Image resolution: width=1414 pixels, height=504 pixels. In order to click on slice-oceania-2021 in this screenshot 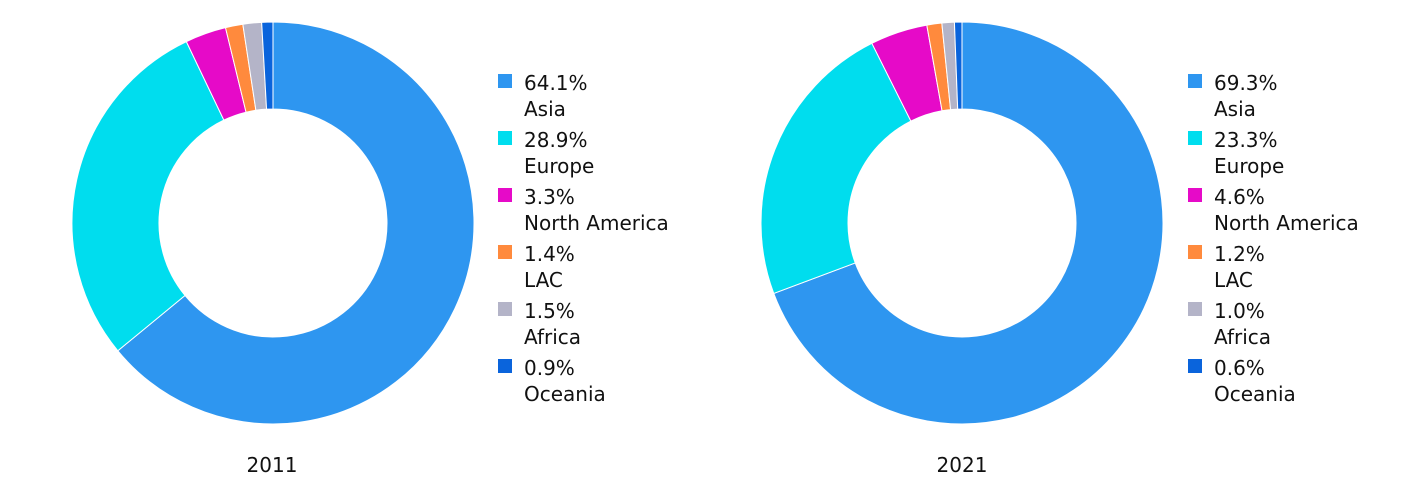, I will do `click(958, 65)`.